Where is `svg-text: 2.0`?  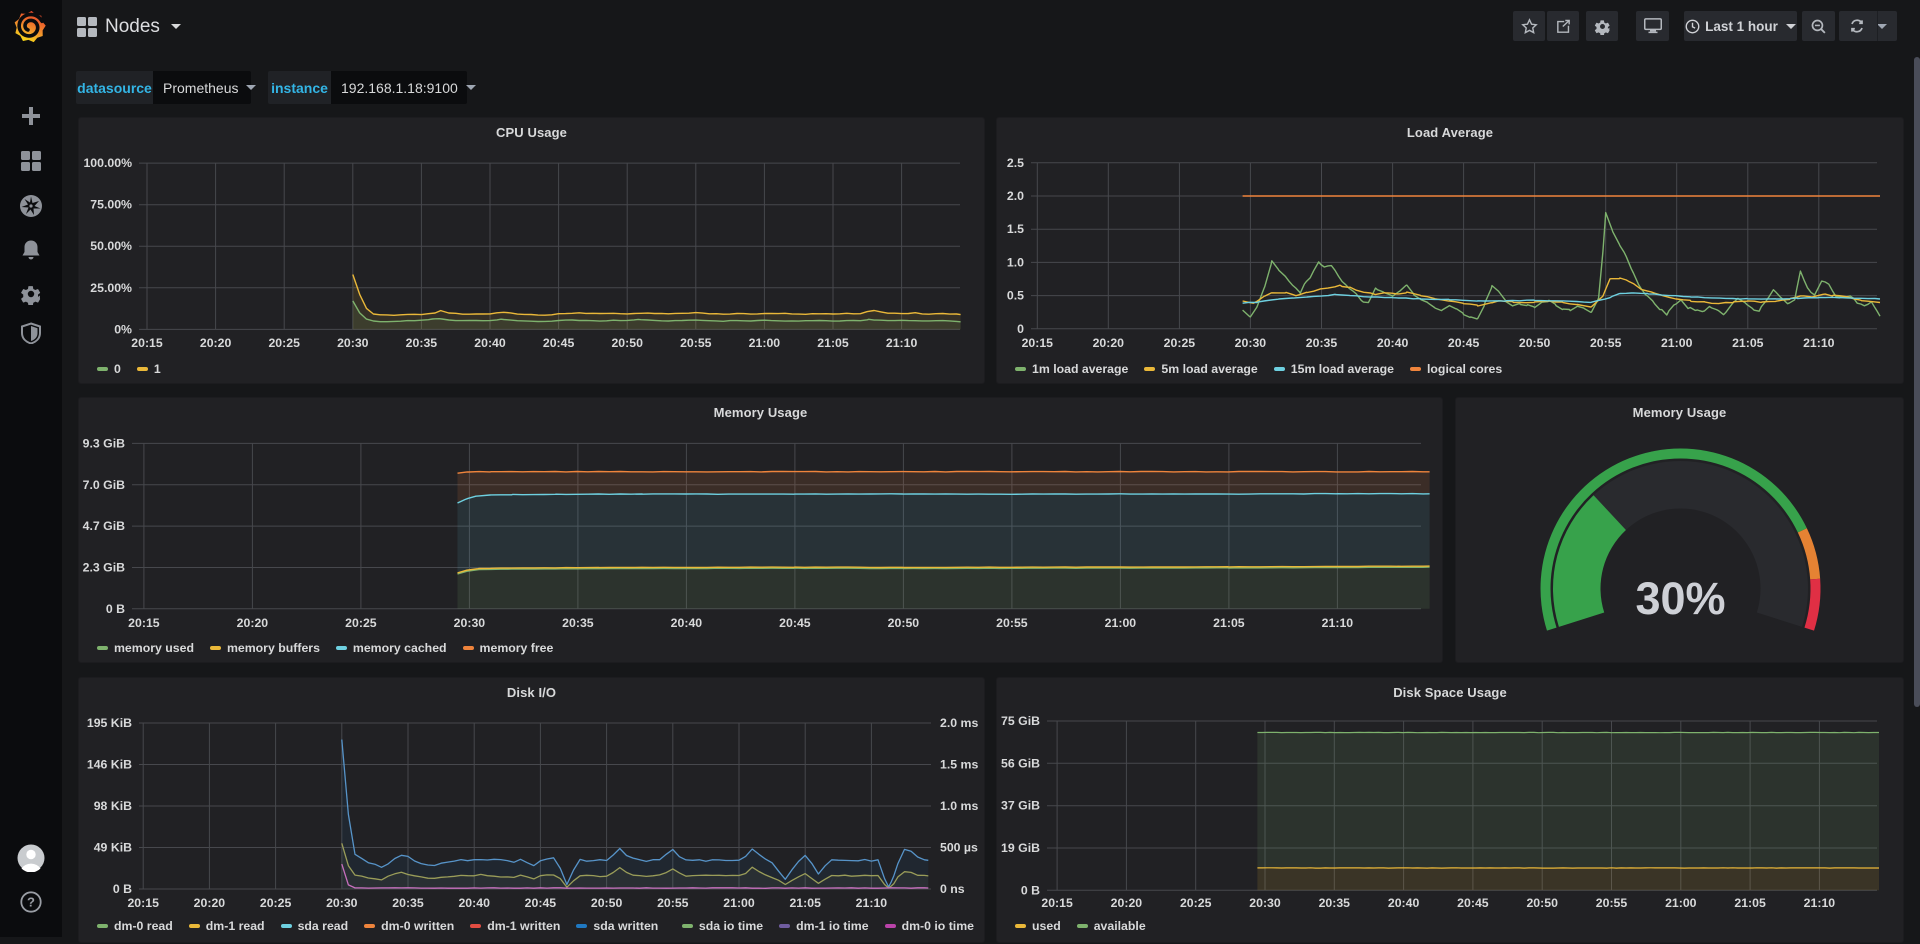 svg-text: 2.0 is located at coordinates (1015, 196).